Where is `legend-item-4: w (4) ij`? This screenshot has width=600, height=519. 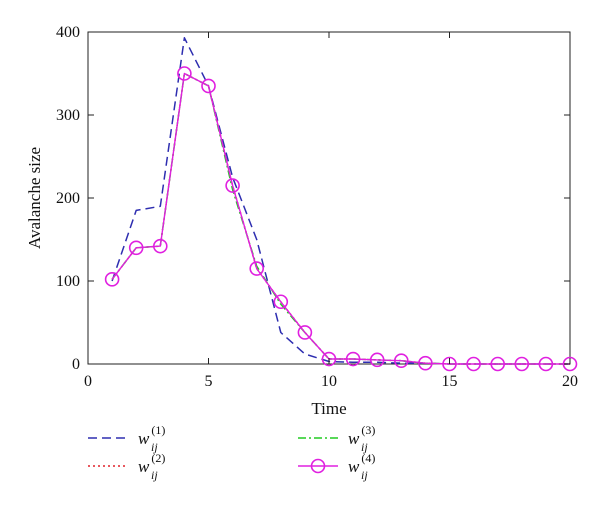 legend-item-4: w (4) ij is located at coordinates (336, 466).